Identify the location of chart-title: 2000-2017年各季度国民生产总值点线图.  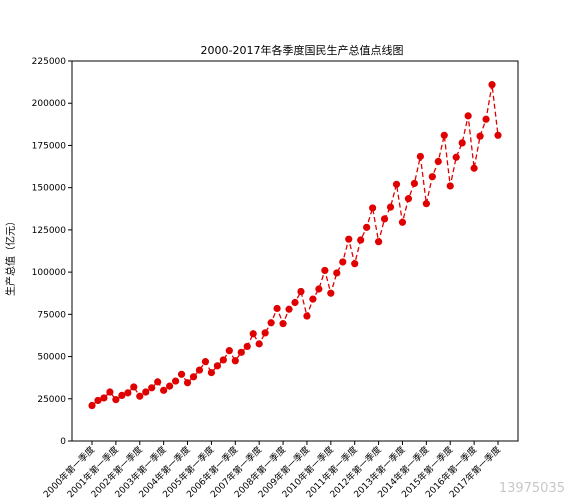
(302, 50).